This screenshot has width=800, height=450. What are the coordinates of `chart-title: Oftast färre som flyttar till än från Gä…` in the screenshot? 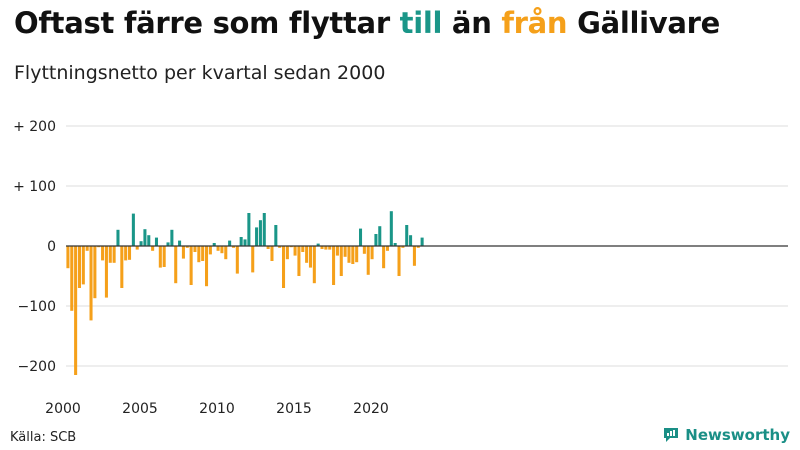 It's located at (367, 23).